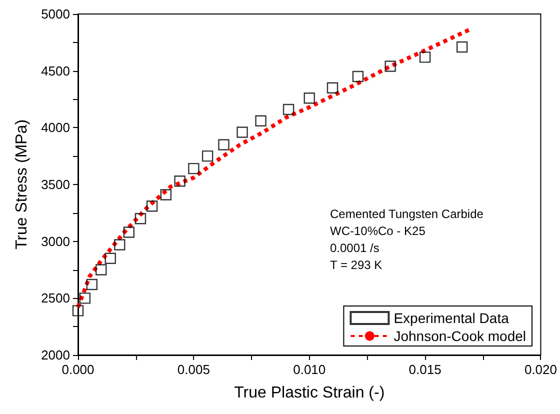 The width and height of the screenshot is (560, 414). I want to click on y-tick-label: 2500, so click(55, 298).